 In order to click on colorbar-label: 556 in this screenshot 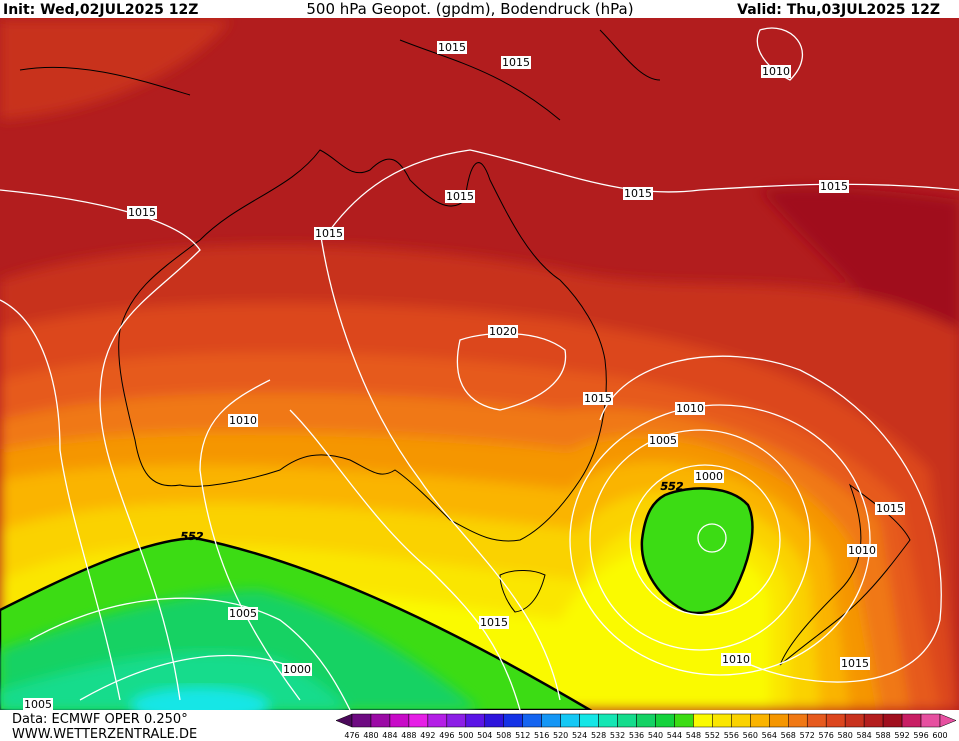, I will do `click(731, 735)`.